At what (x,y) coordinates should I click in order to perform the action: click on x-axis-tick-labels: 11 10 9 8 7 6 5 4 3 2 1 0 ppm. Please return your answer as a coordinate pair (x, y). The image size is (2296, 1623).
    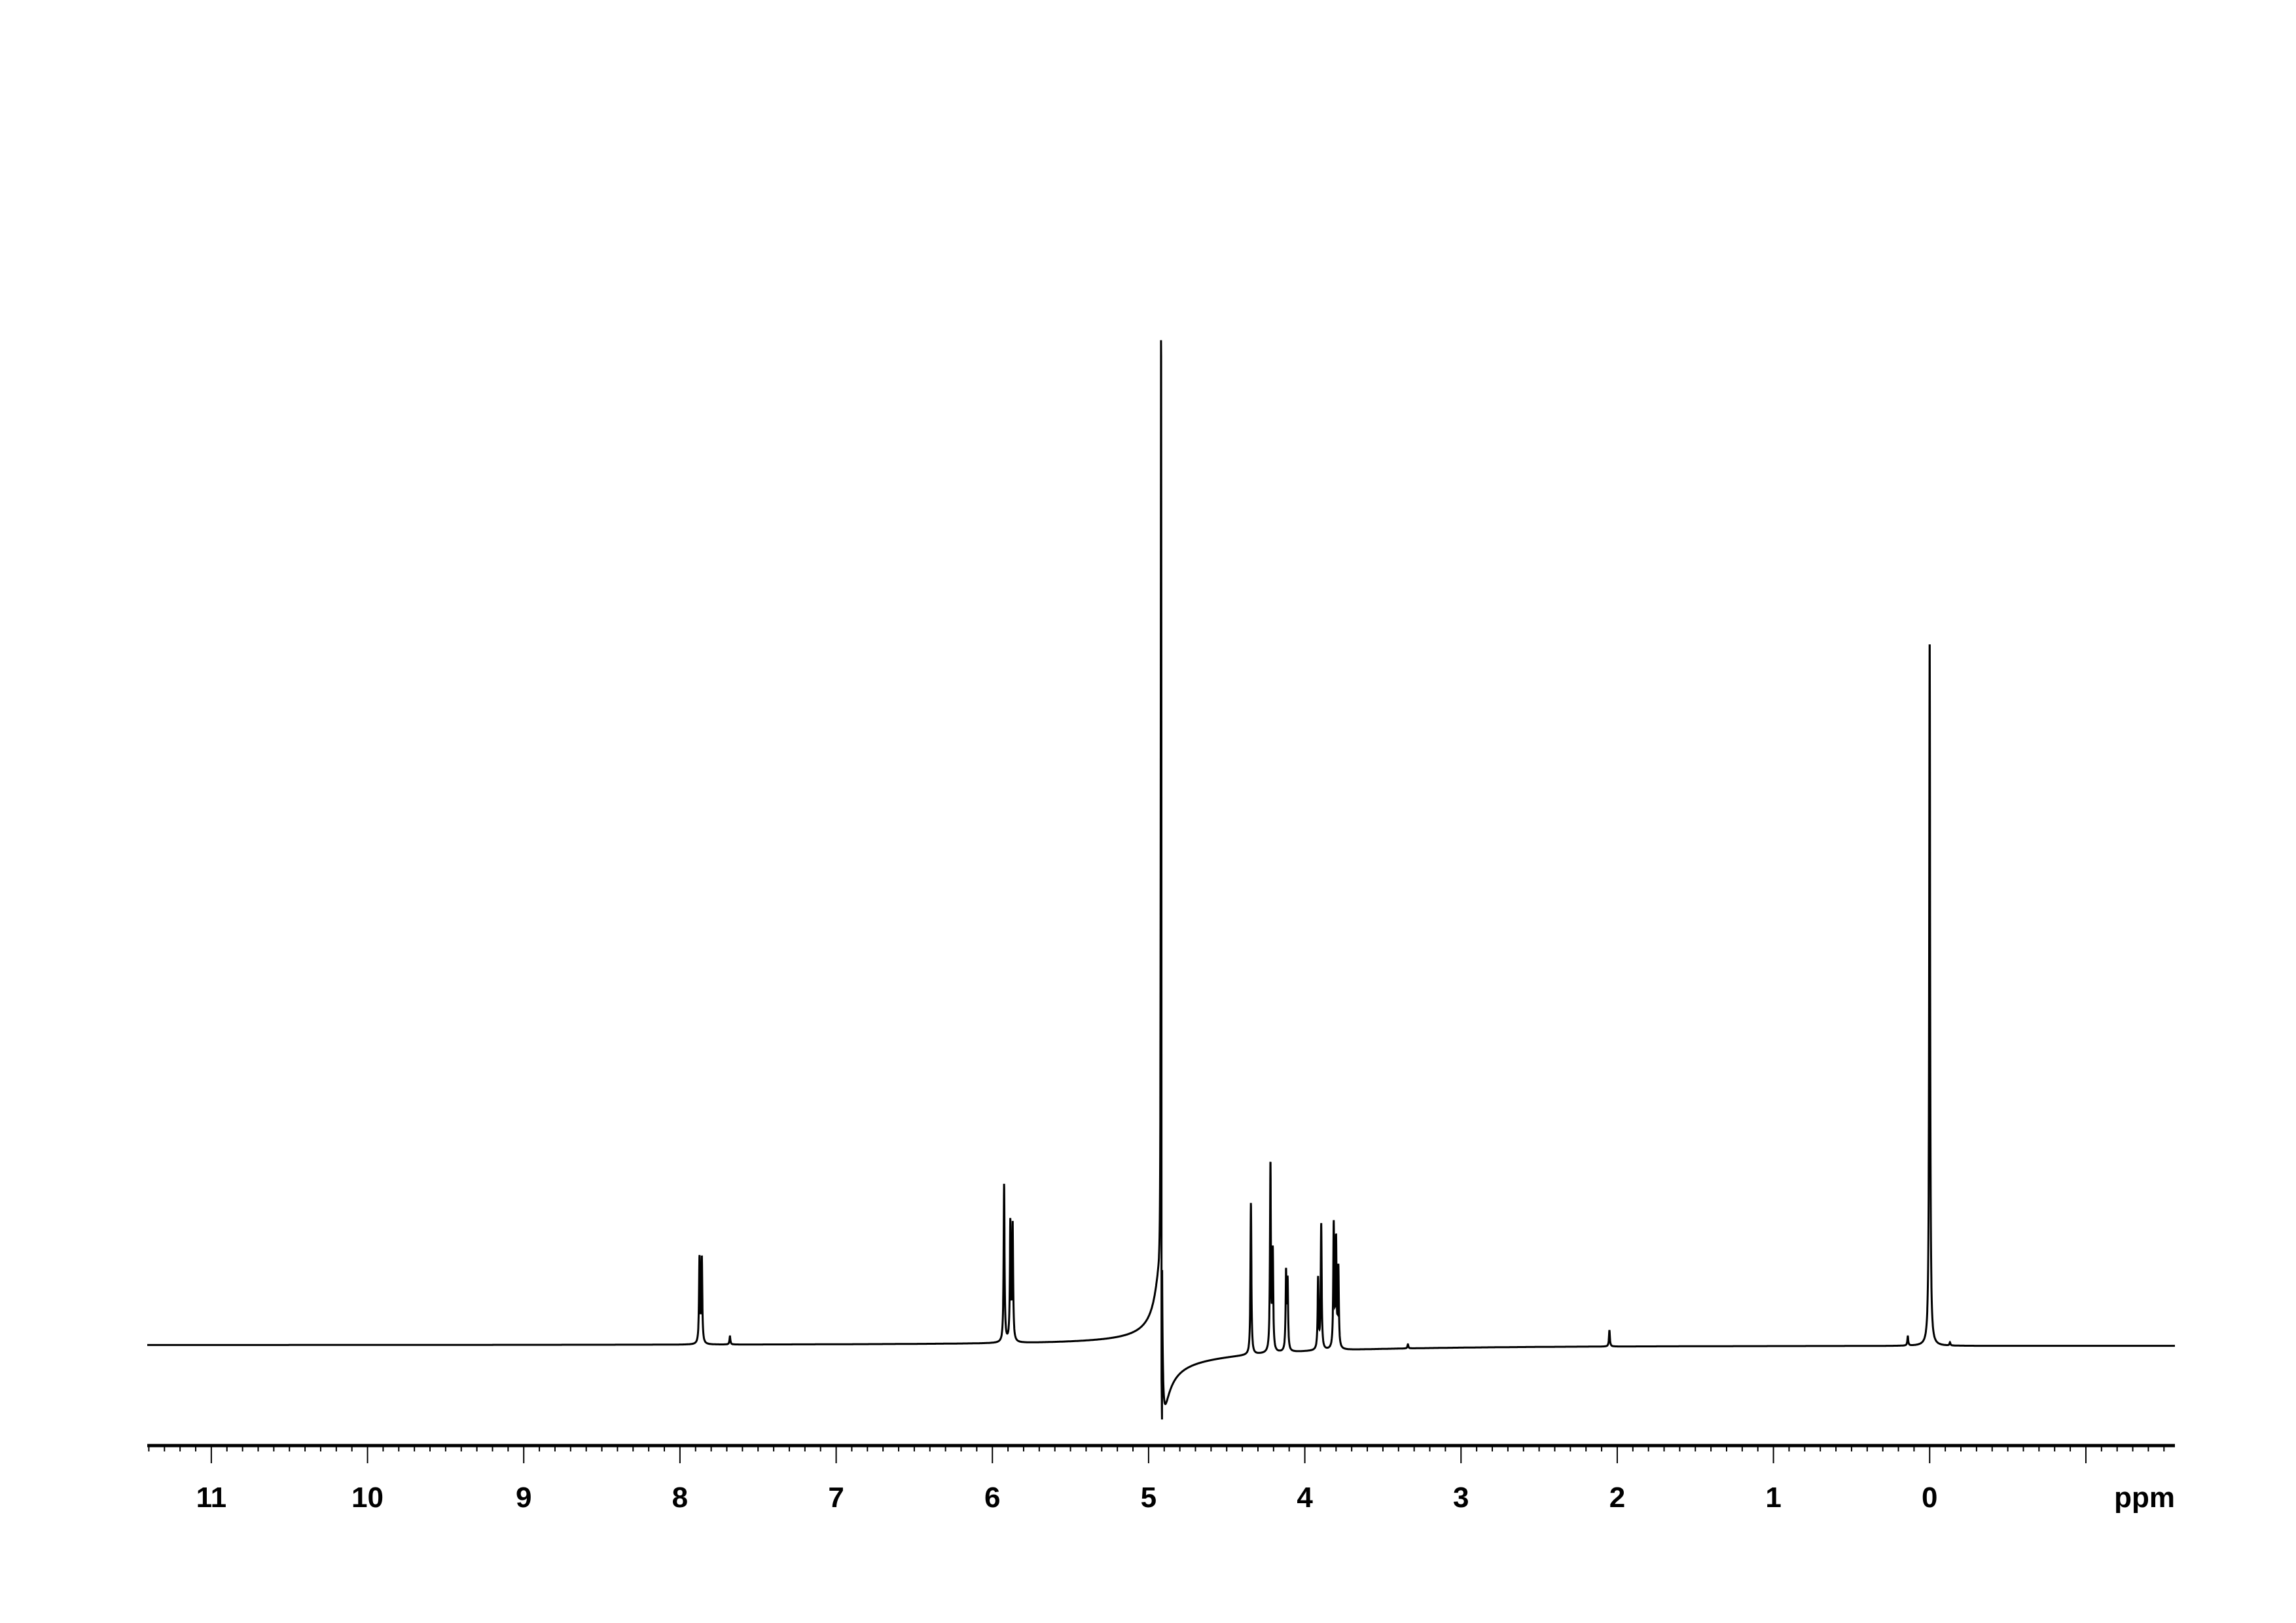
    Looking at the image, I should click on (1185, 1498).